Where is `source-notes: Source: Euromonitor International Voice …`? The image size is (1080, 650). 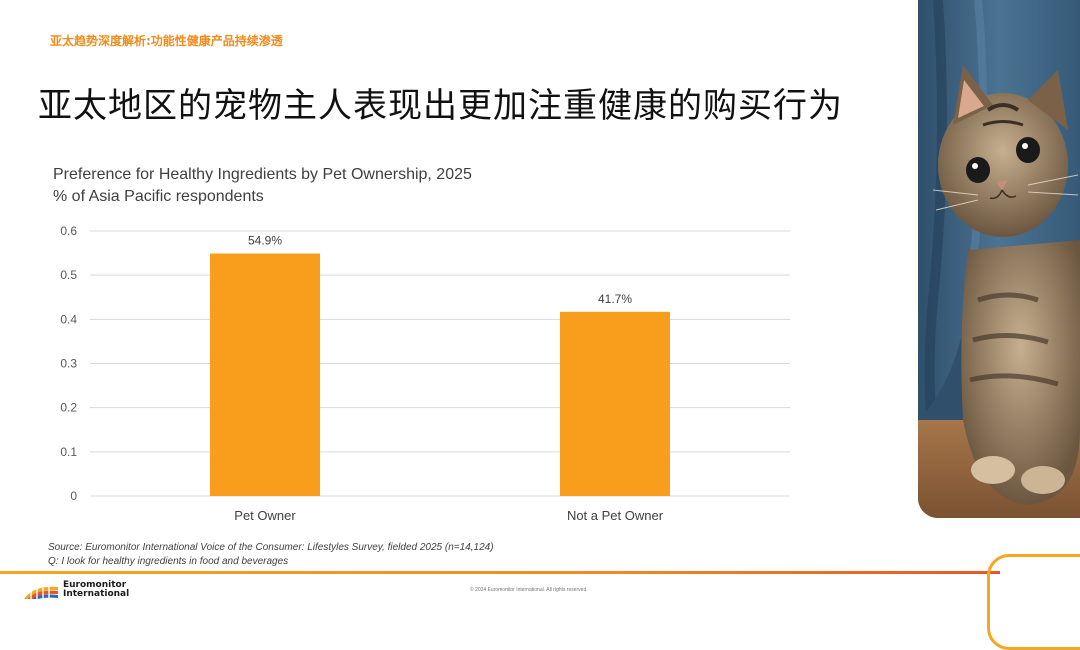
source-notes: Source: Euromonitor International Voice … is located at coordinates (271, 555).